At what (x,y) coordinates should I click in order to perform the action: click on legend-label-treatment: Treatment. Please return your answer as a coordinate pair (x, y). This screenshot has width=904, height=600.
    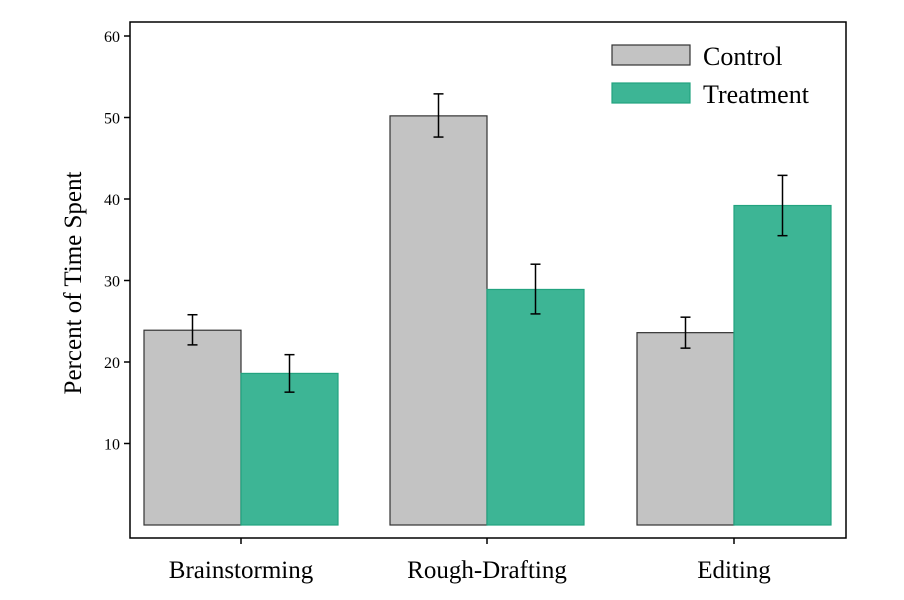
    Looking at the image, I should click on (756, 94).